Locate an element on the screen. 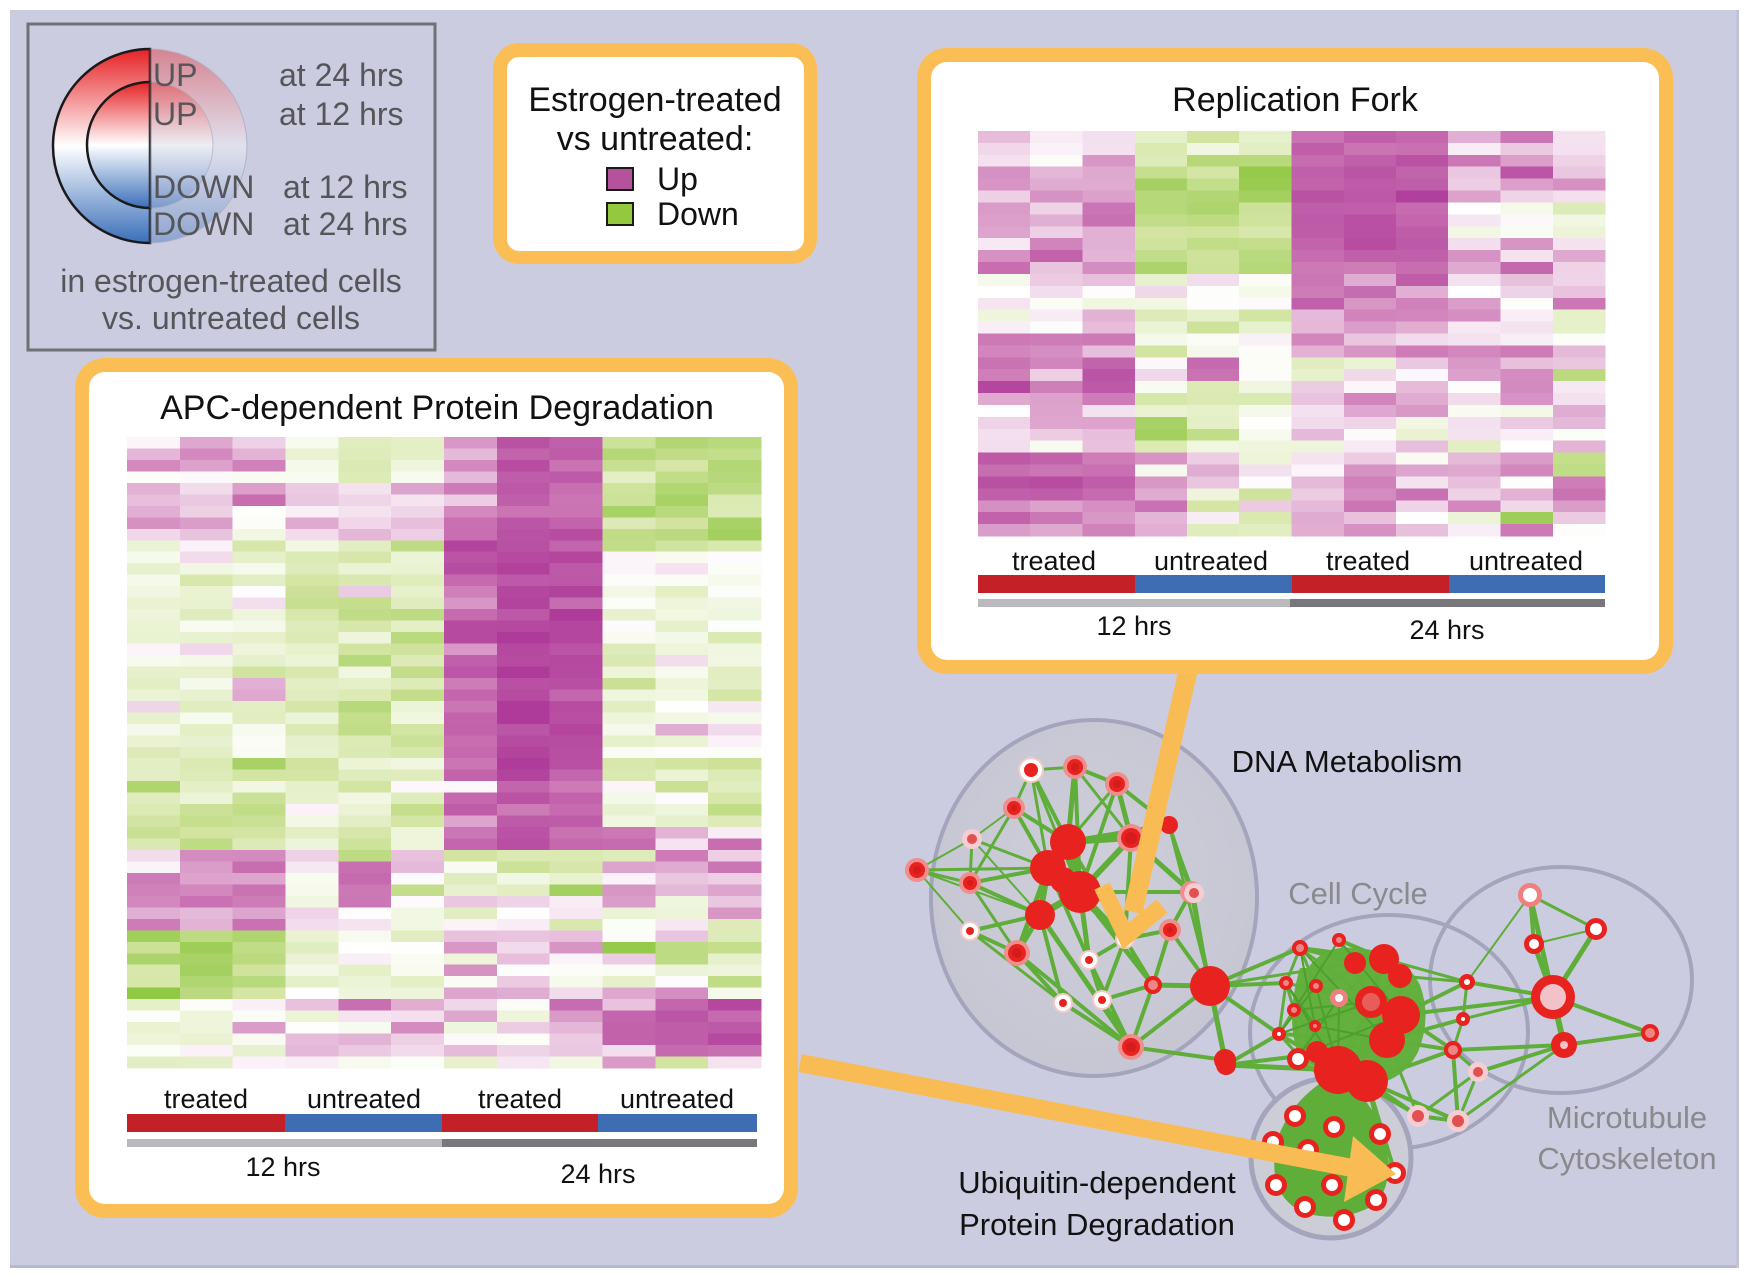 The height and width of the screenshot is (1279, 1750). svg-text:APC-dependent Protein Degradat: APC-dependent Protein Degradation is located at coordinates (437, 408).